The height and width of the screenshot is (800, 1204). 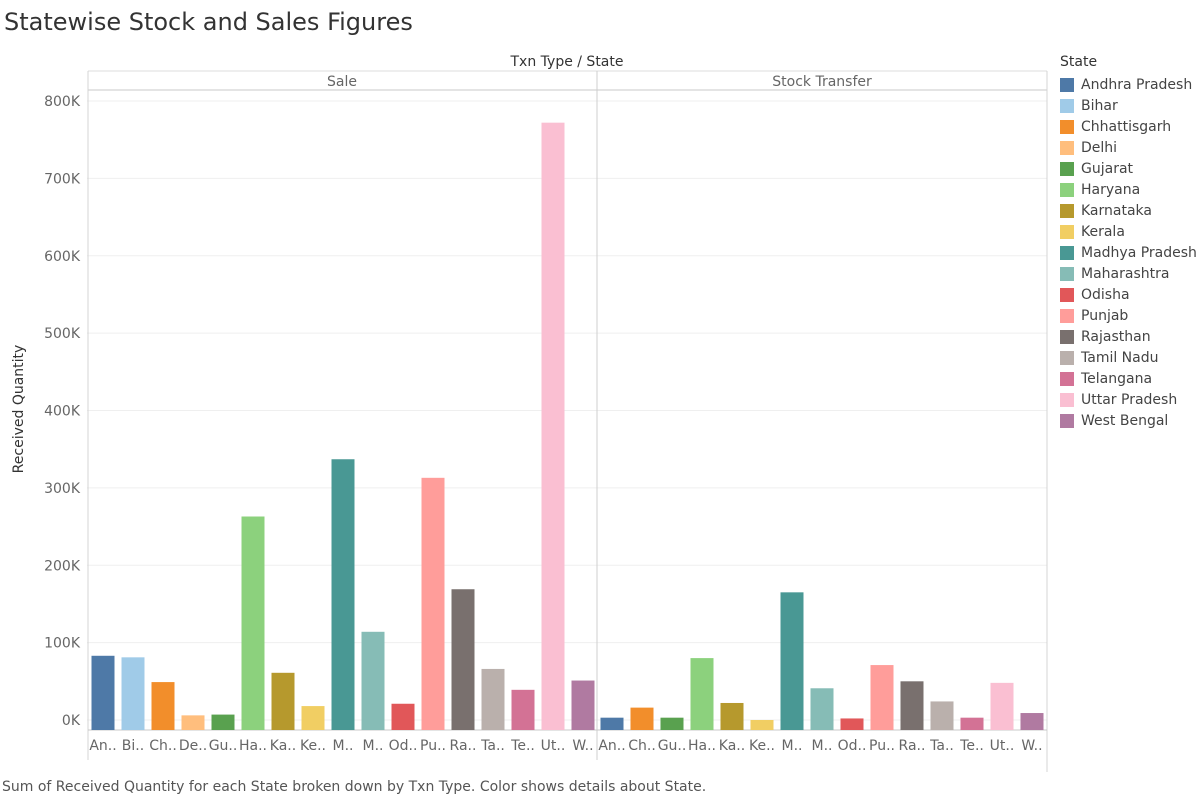 I want to click on legend-item: Telangana, so click(x=1132, y=378).